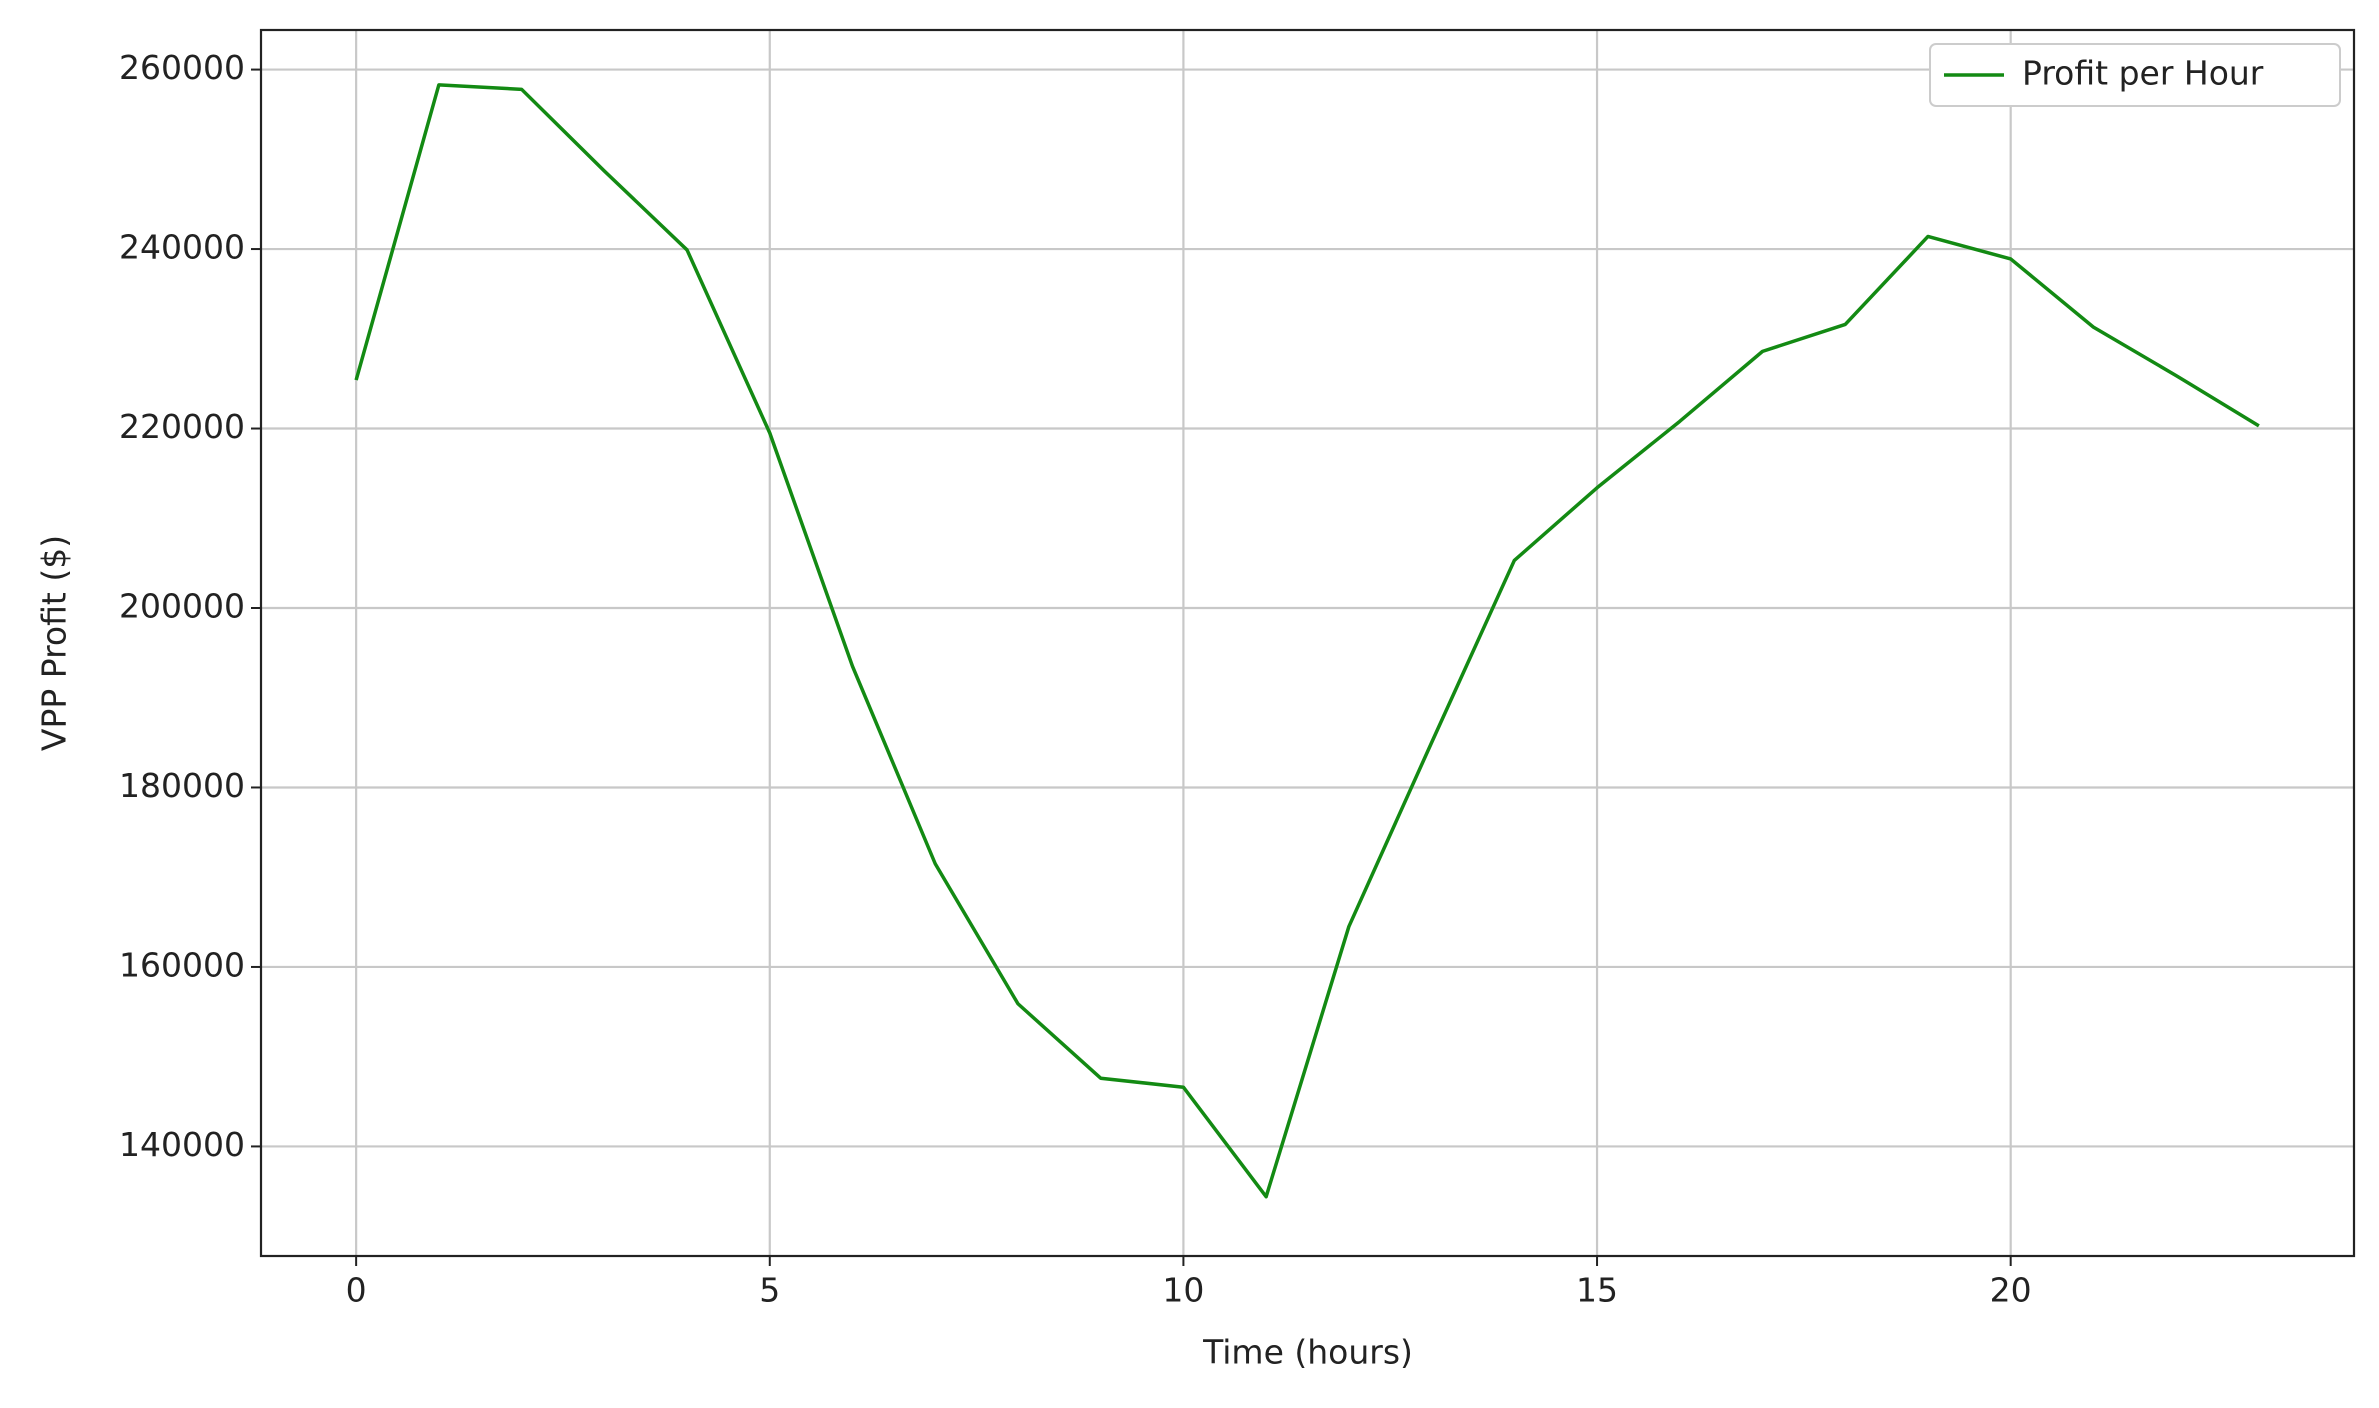 Image resolution: width=2379 pixels, height=1408 pixels. Describe the element at coordinates (182, 606) in the screenshot. I see `y-tick-label: 200000` at that location.